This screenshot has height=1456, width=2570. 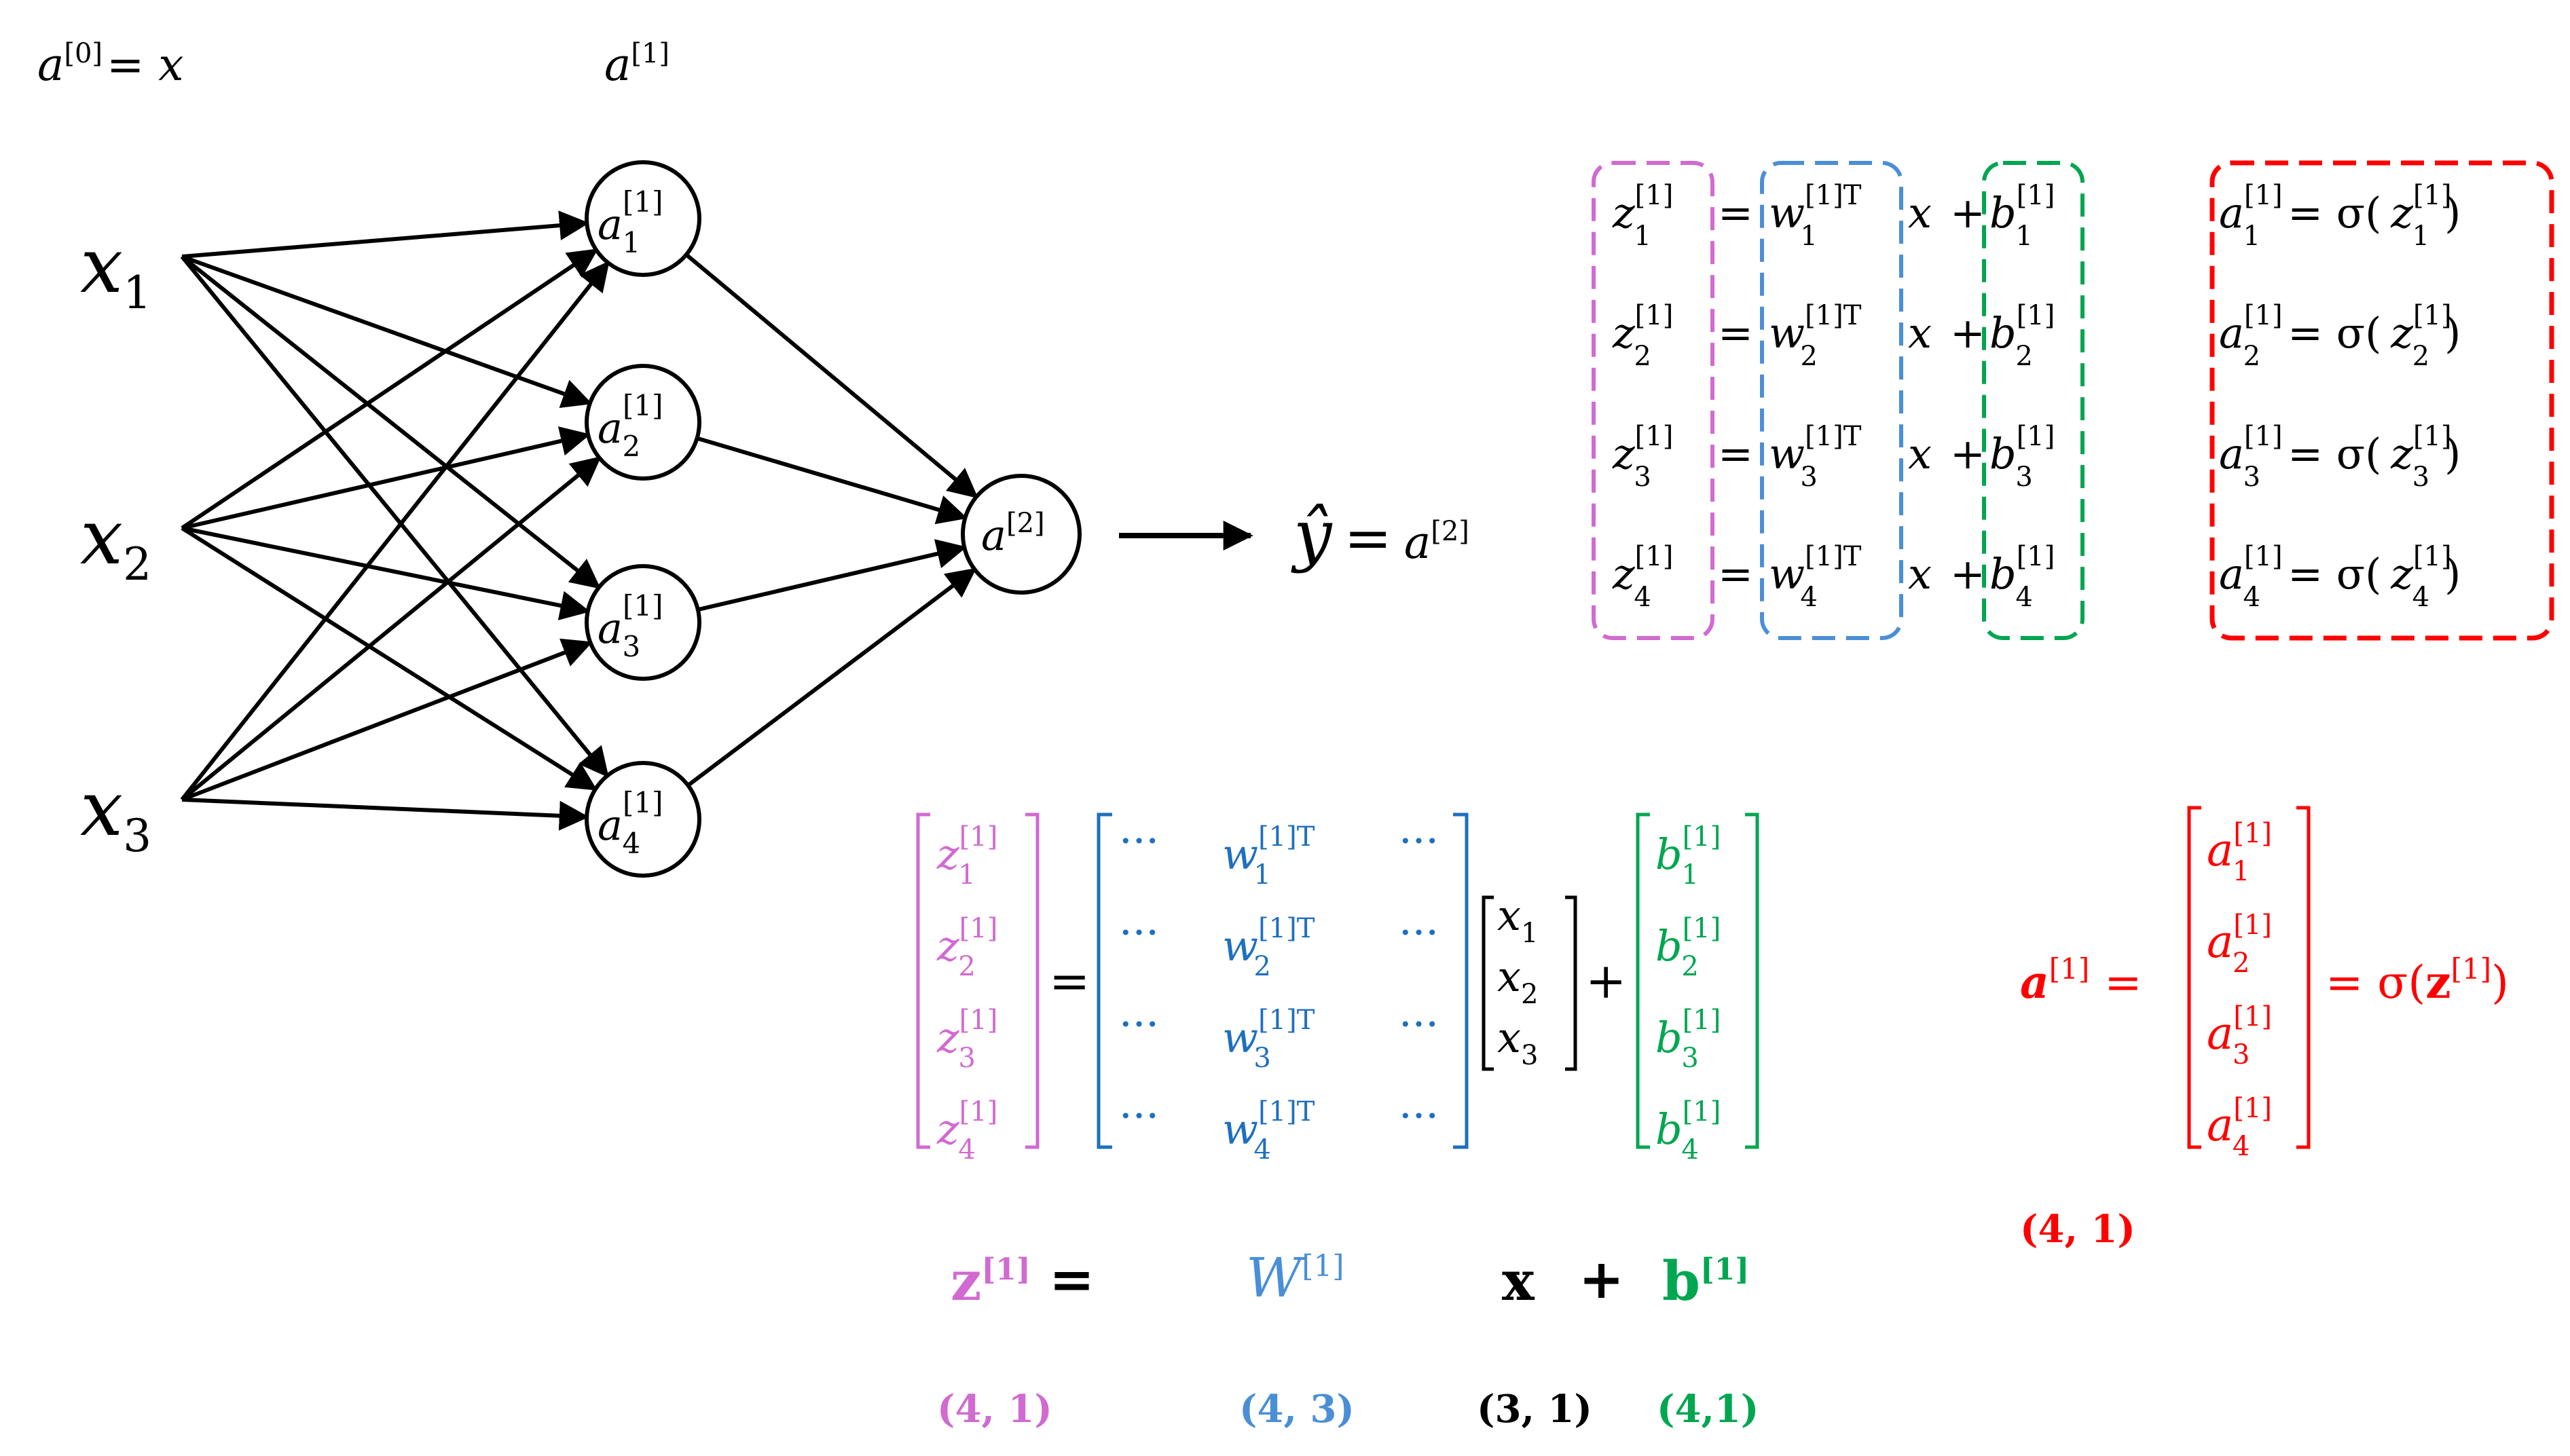 I want to click on svg-text: a[1], so click(x=636, y=64).